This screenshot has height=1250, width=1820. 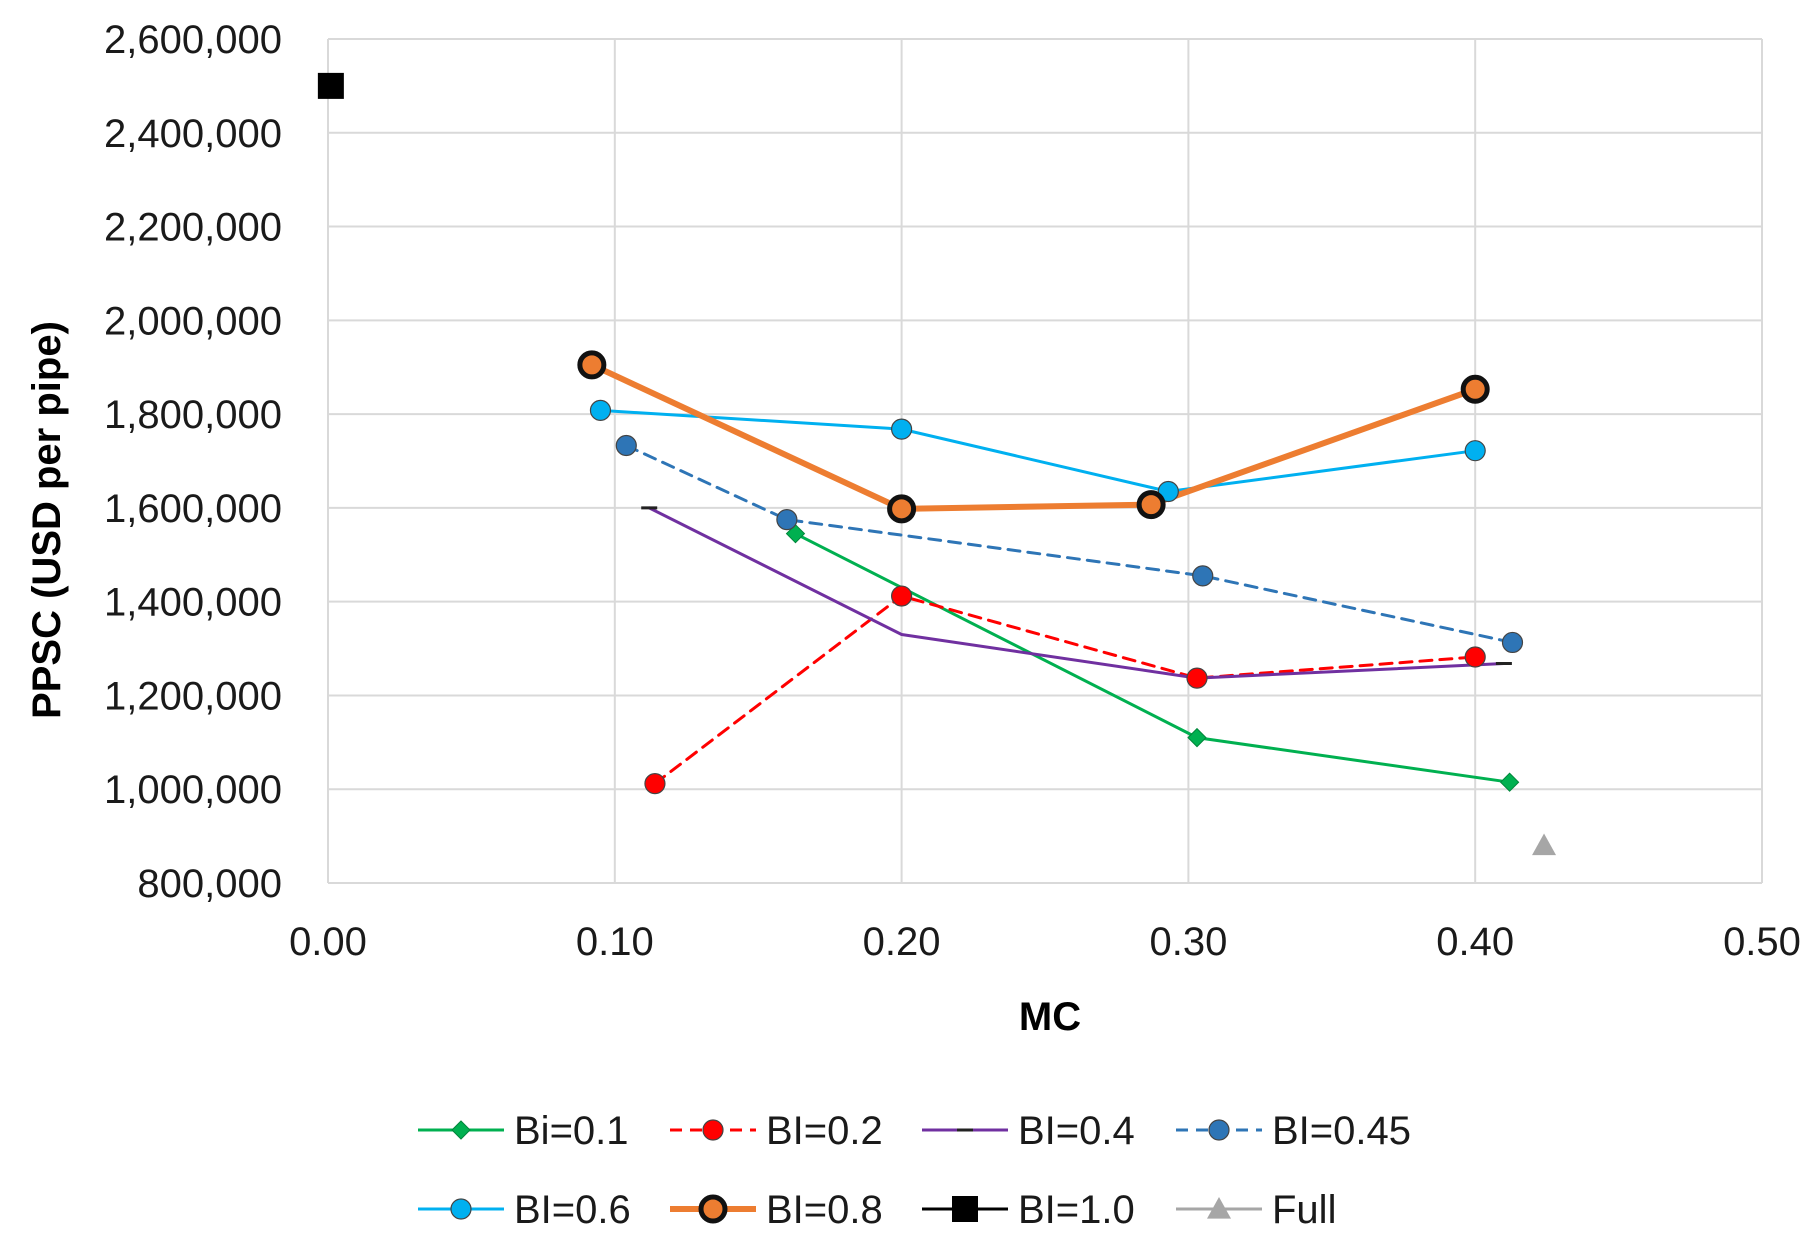 What do you see at coordinates (193, 228) in the screenshot?
I see `y-tick-label: 2,200,000` at bounding box center [193, 228].